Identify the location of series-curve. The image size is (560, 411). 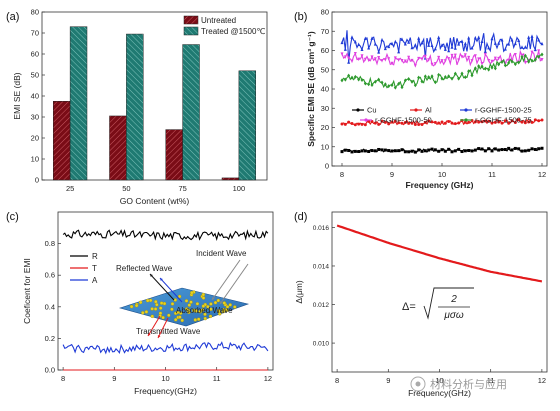
(439, 253).